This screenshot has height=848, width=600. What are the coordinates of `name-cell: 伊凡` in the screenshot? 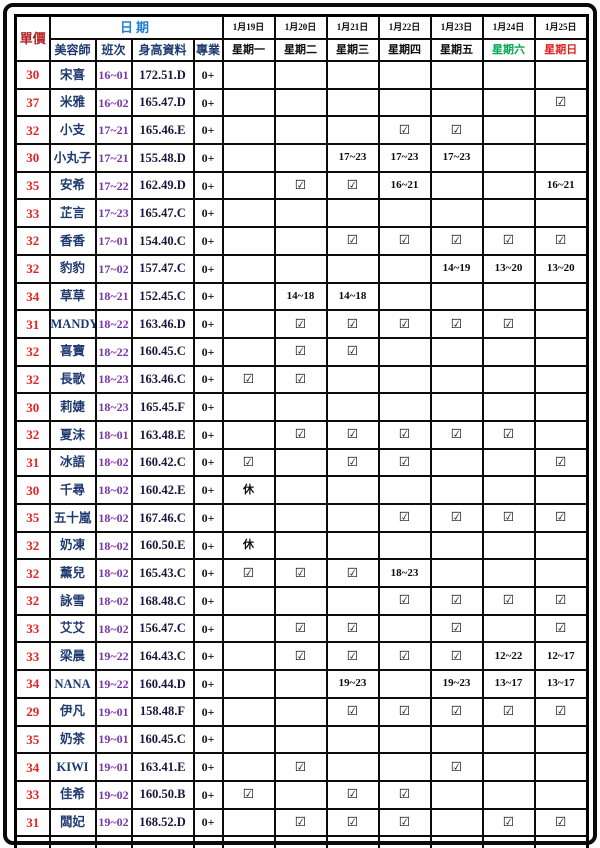 It's located at (72, 711).